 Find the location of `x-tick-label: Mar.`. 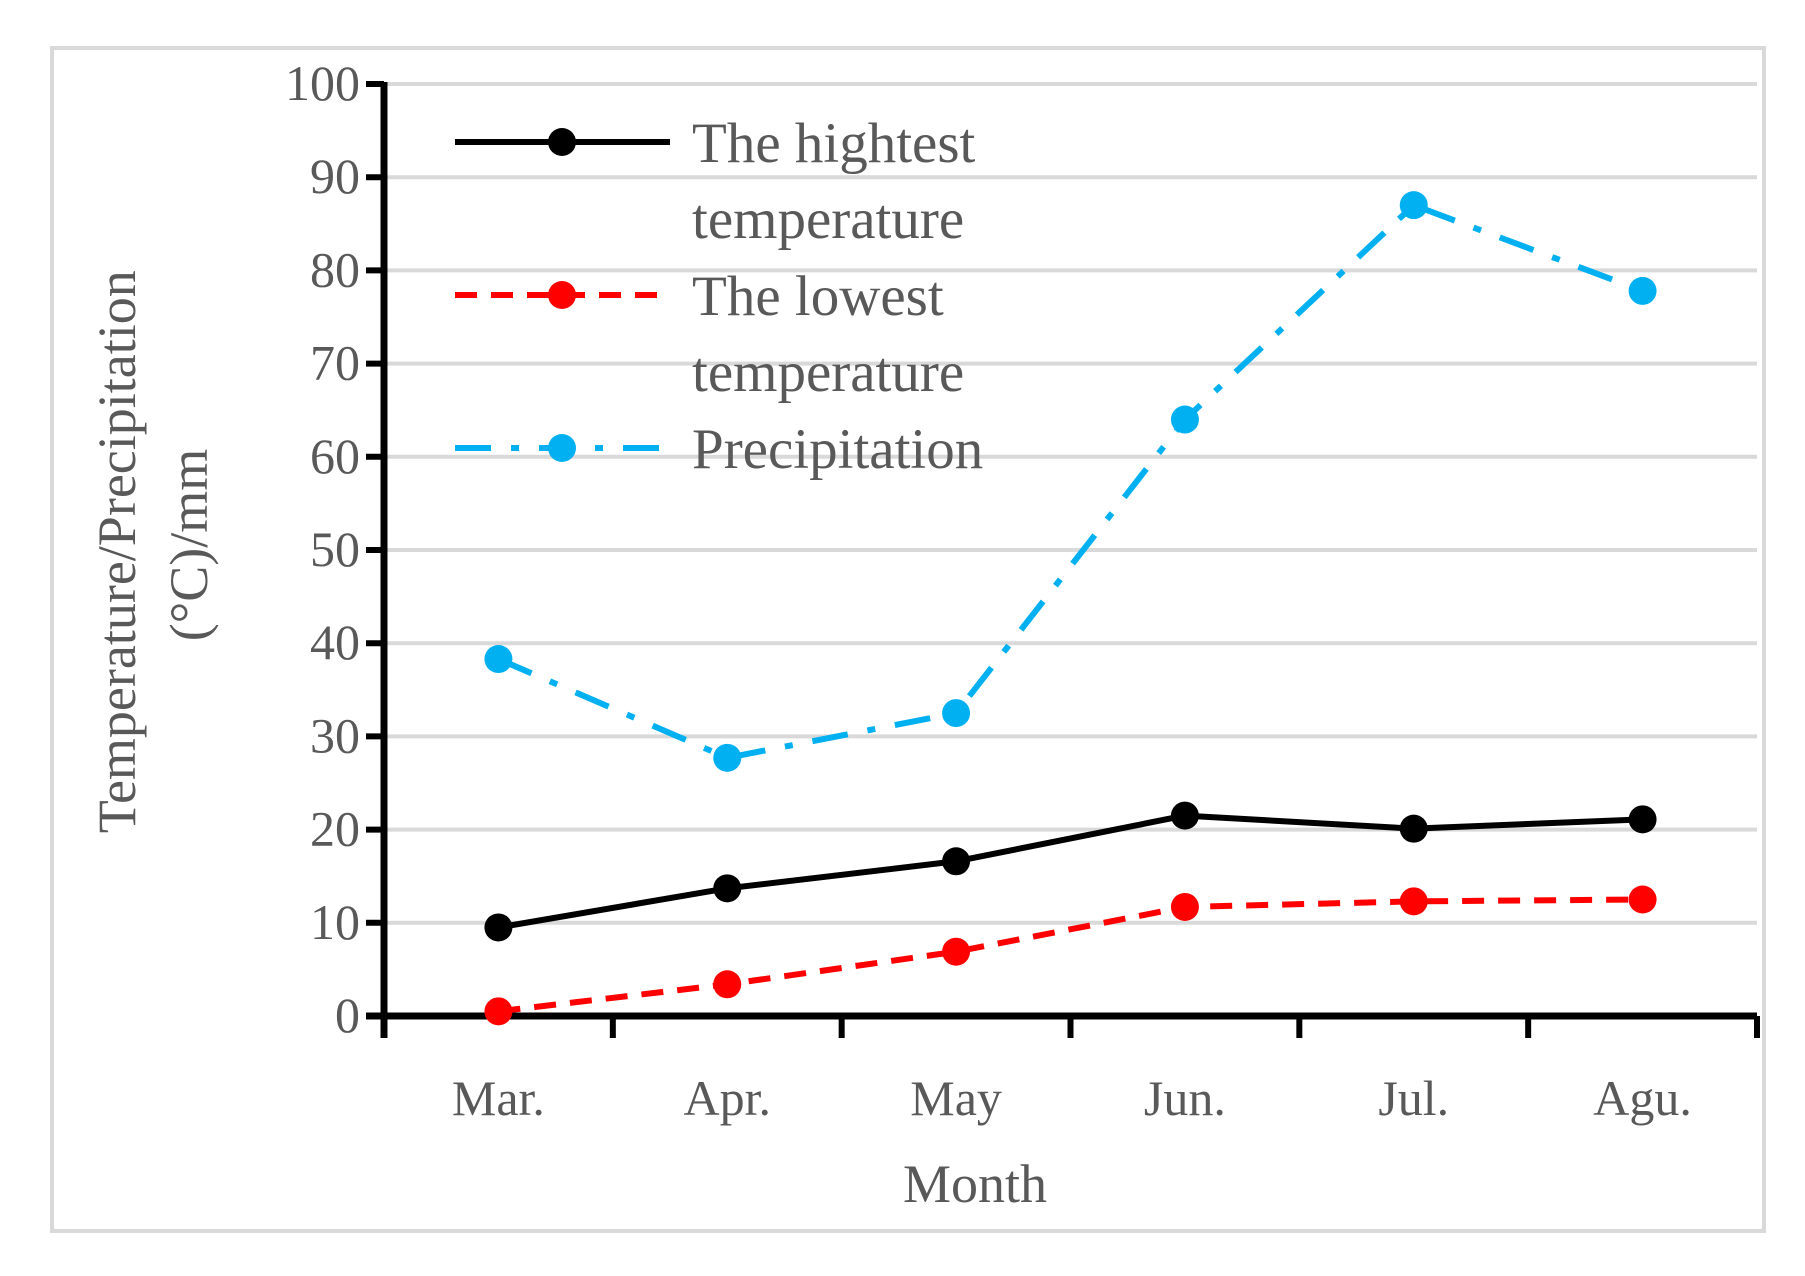

x-tick-label: Mar. is located at coordinates (498, 1098).